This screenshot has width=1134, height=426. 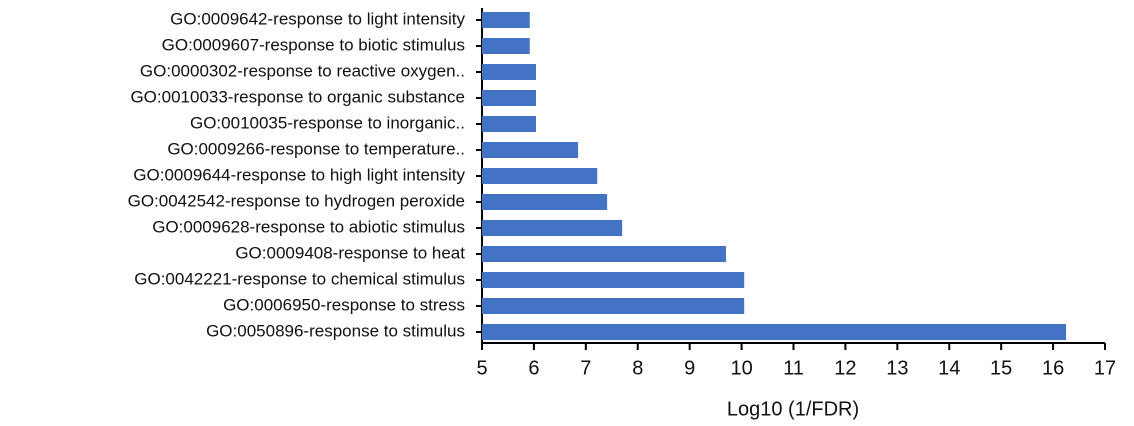 I want to click on y-tick-label: GO:0009642-response to light intensity, so click(x=317, y=18).